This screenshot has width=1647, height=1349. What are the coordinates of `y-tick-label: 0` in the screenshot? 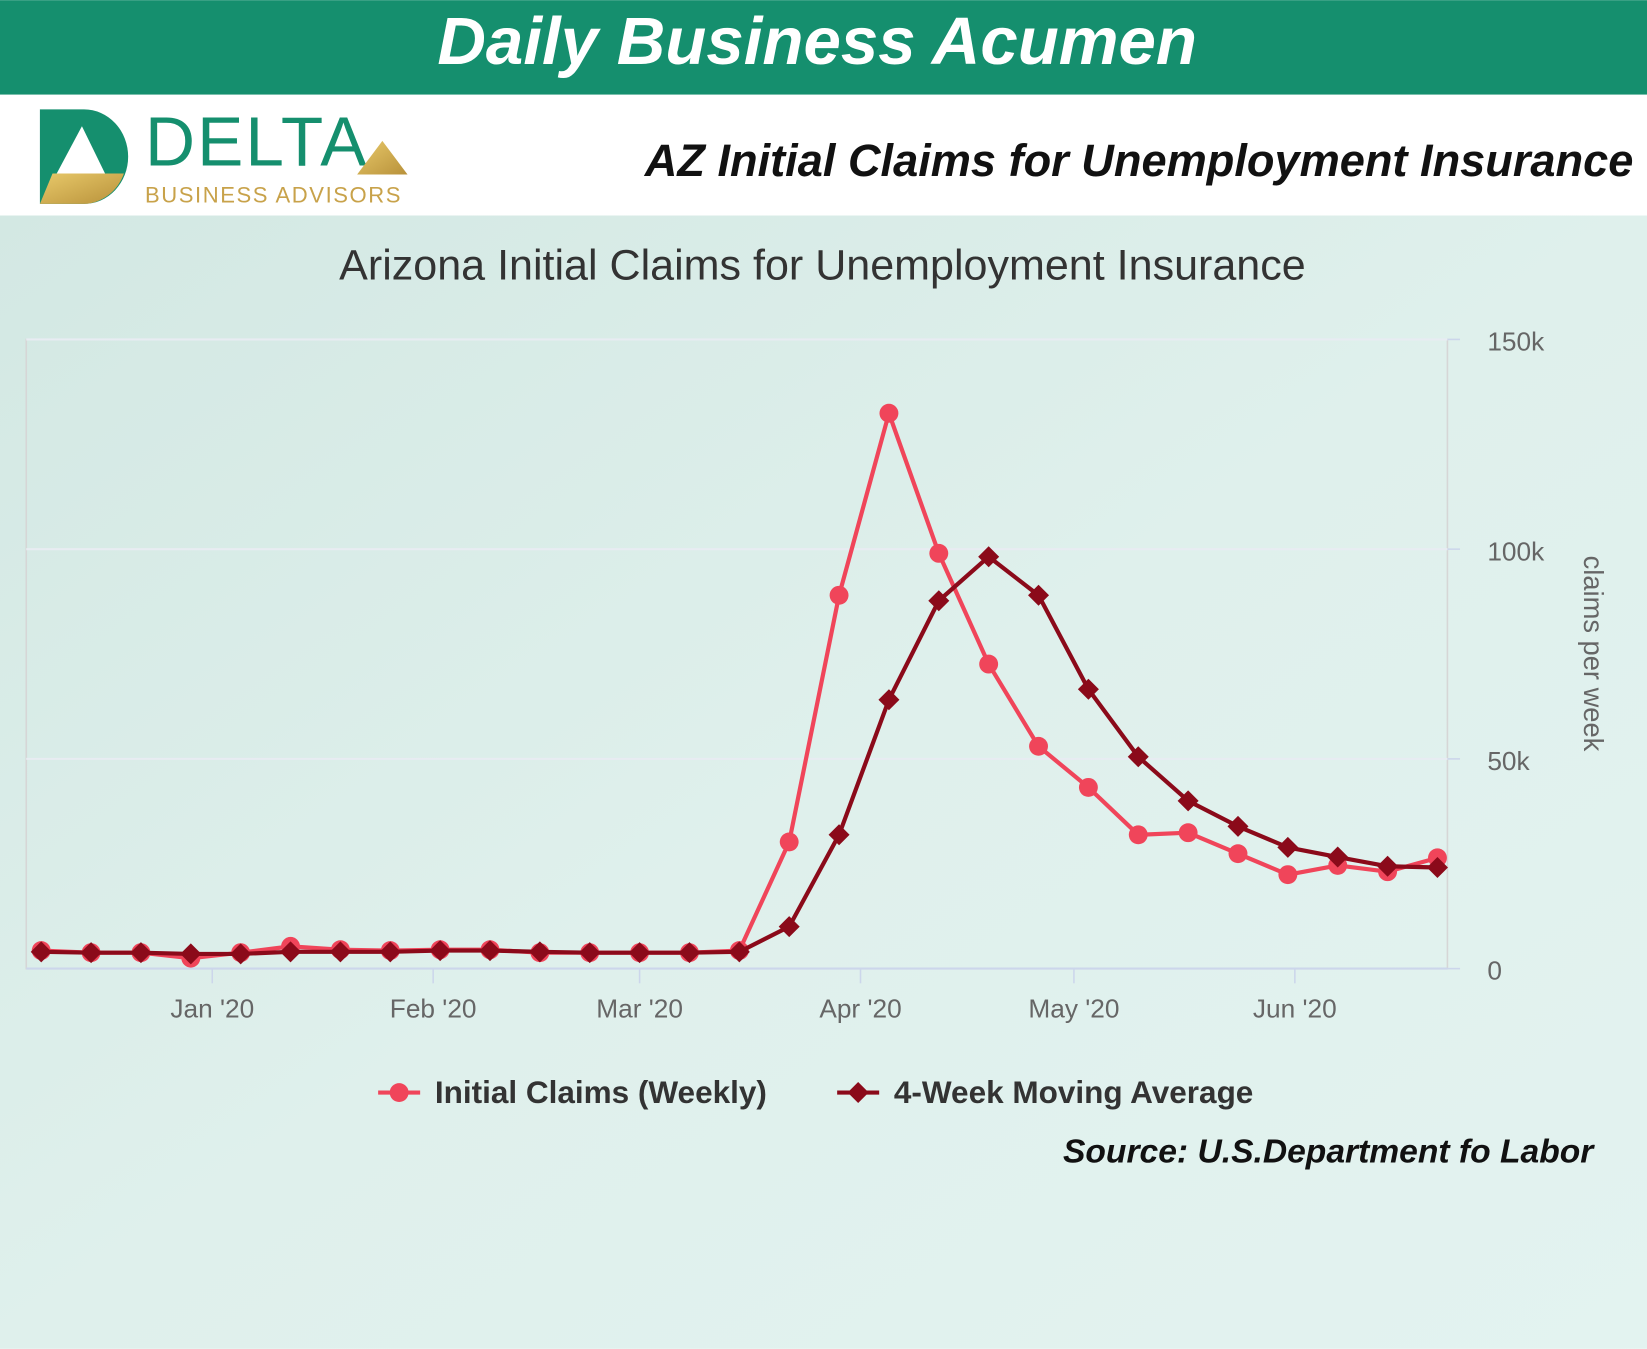 It's located at (1494, 971).